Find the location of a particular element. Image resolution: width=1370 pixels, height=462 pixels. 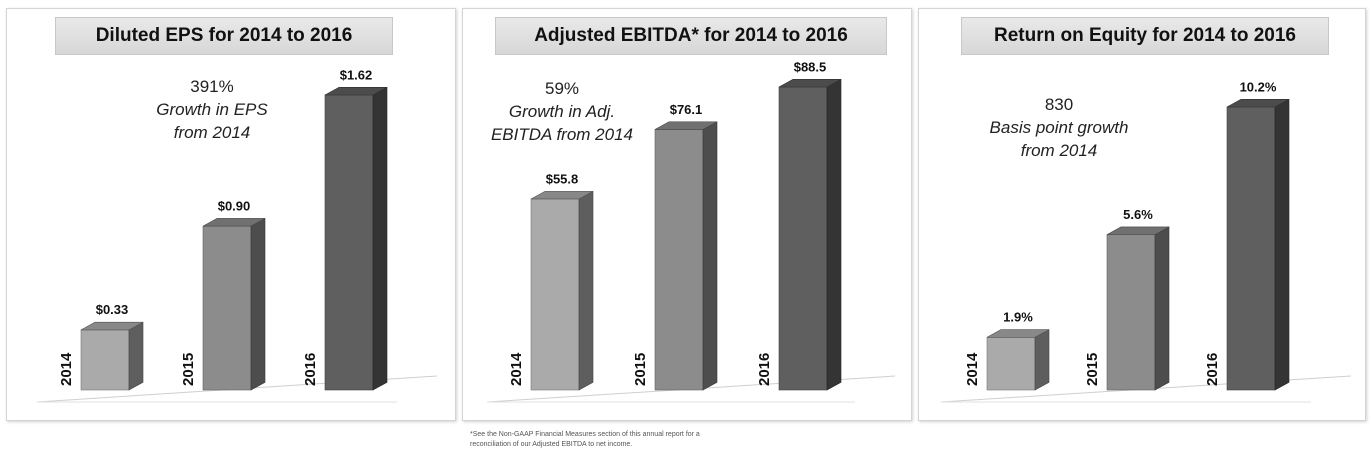

data-label: $1.62 is located at coordinates (356, 74).